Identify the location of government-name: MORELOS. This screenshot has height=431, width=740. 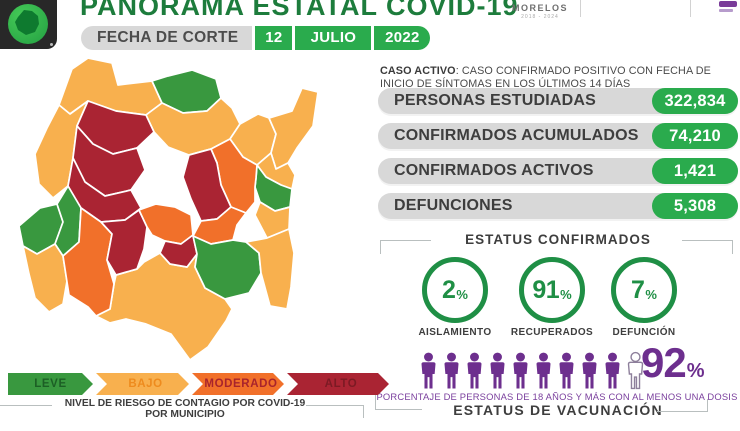
(539, 8).